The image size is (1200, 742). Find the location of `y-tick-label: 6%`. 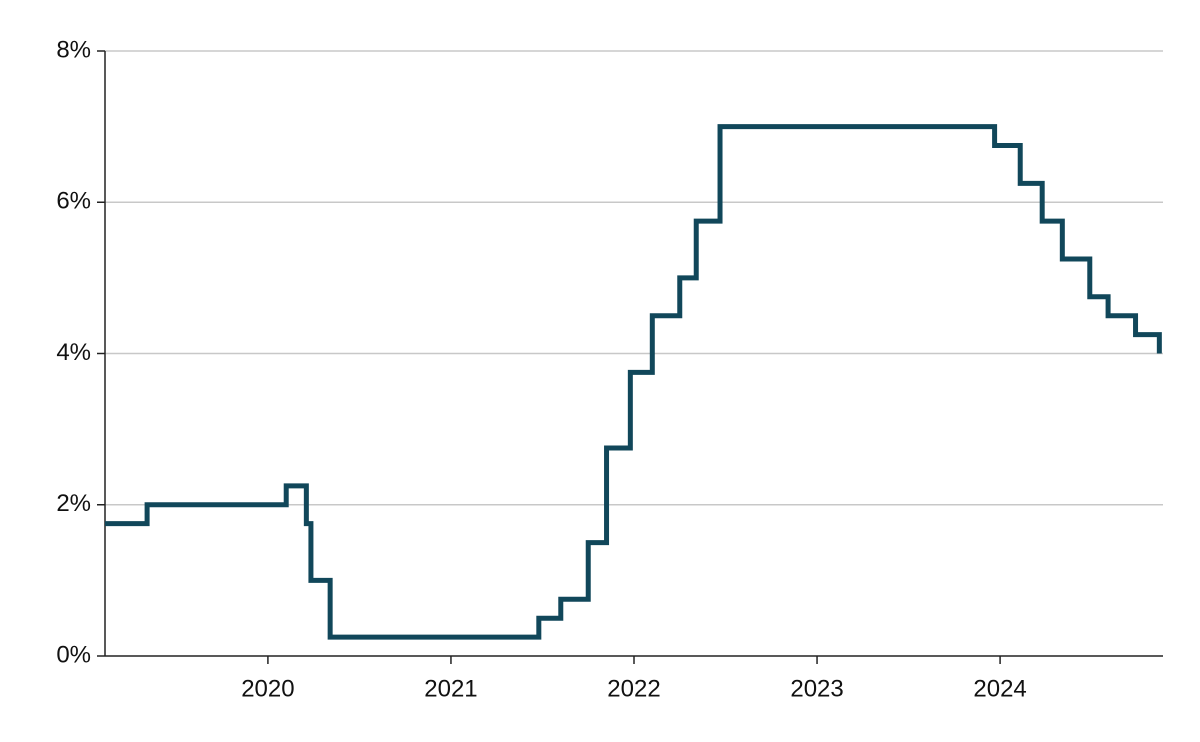

y-tick-label: 6% is located at coordinates (73, 201).